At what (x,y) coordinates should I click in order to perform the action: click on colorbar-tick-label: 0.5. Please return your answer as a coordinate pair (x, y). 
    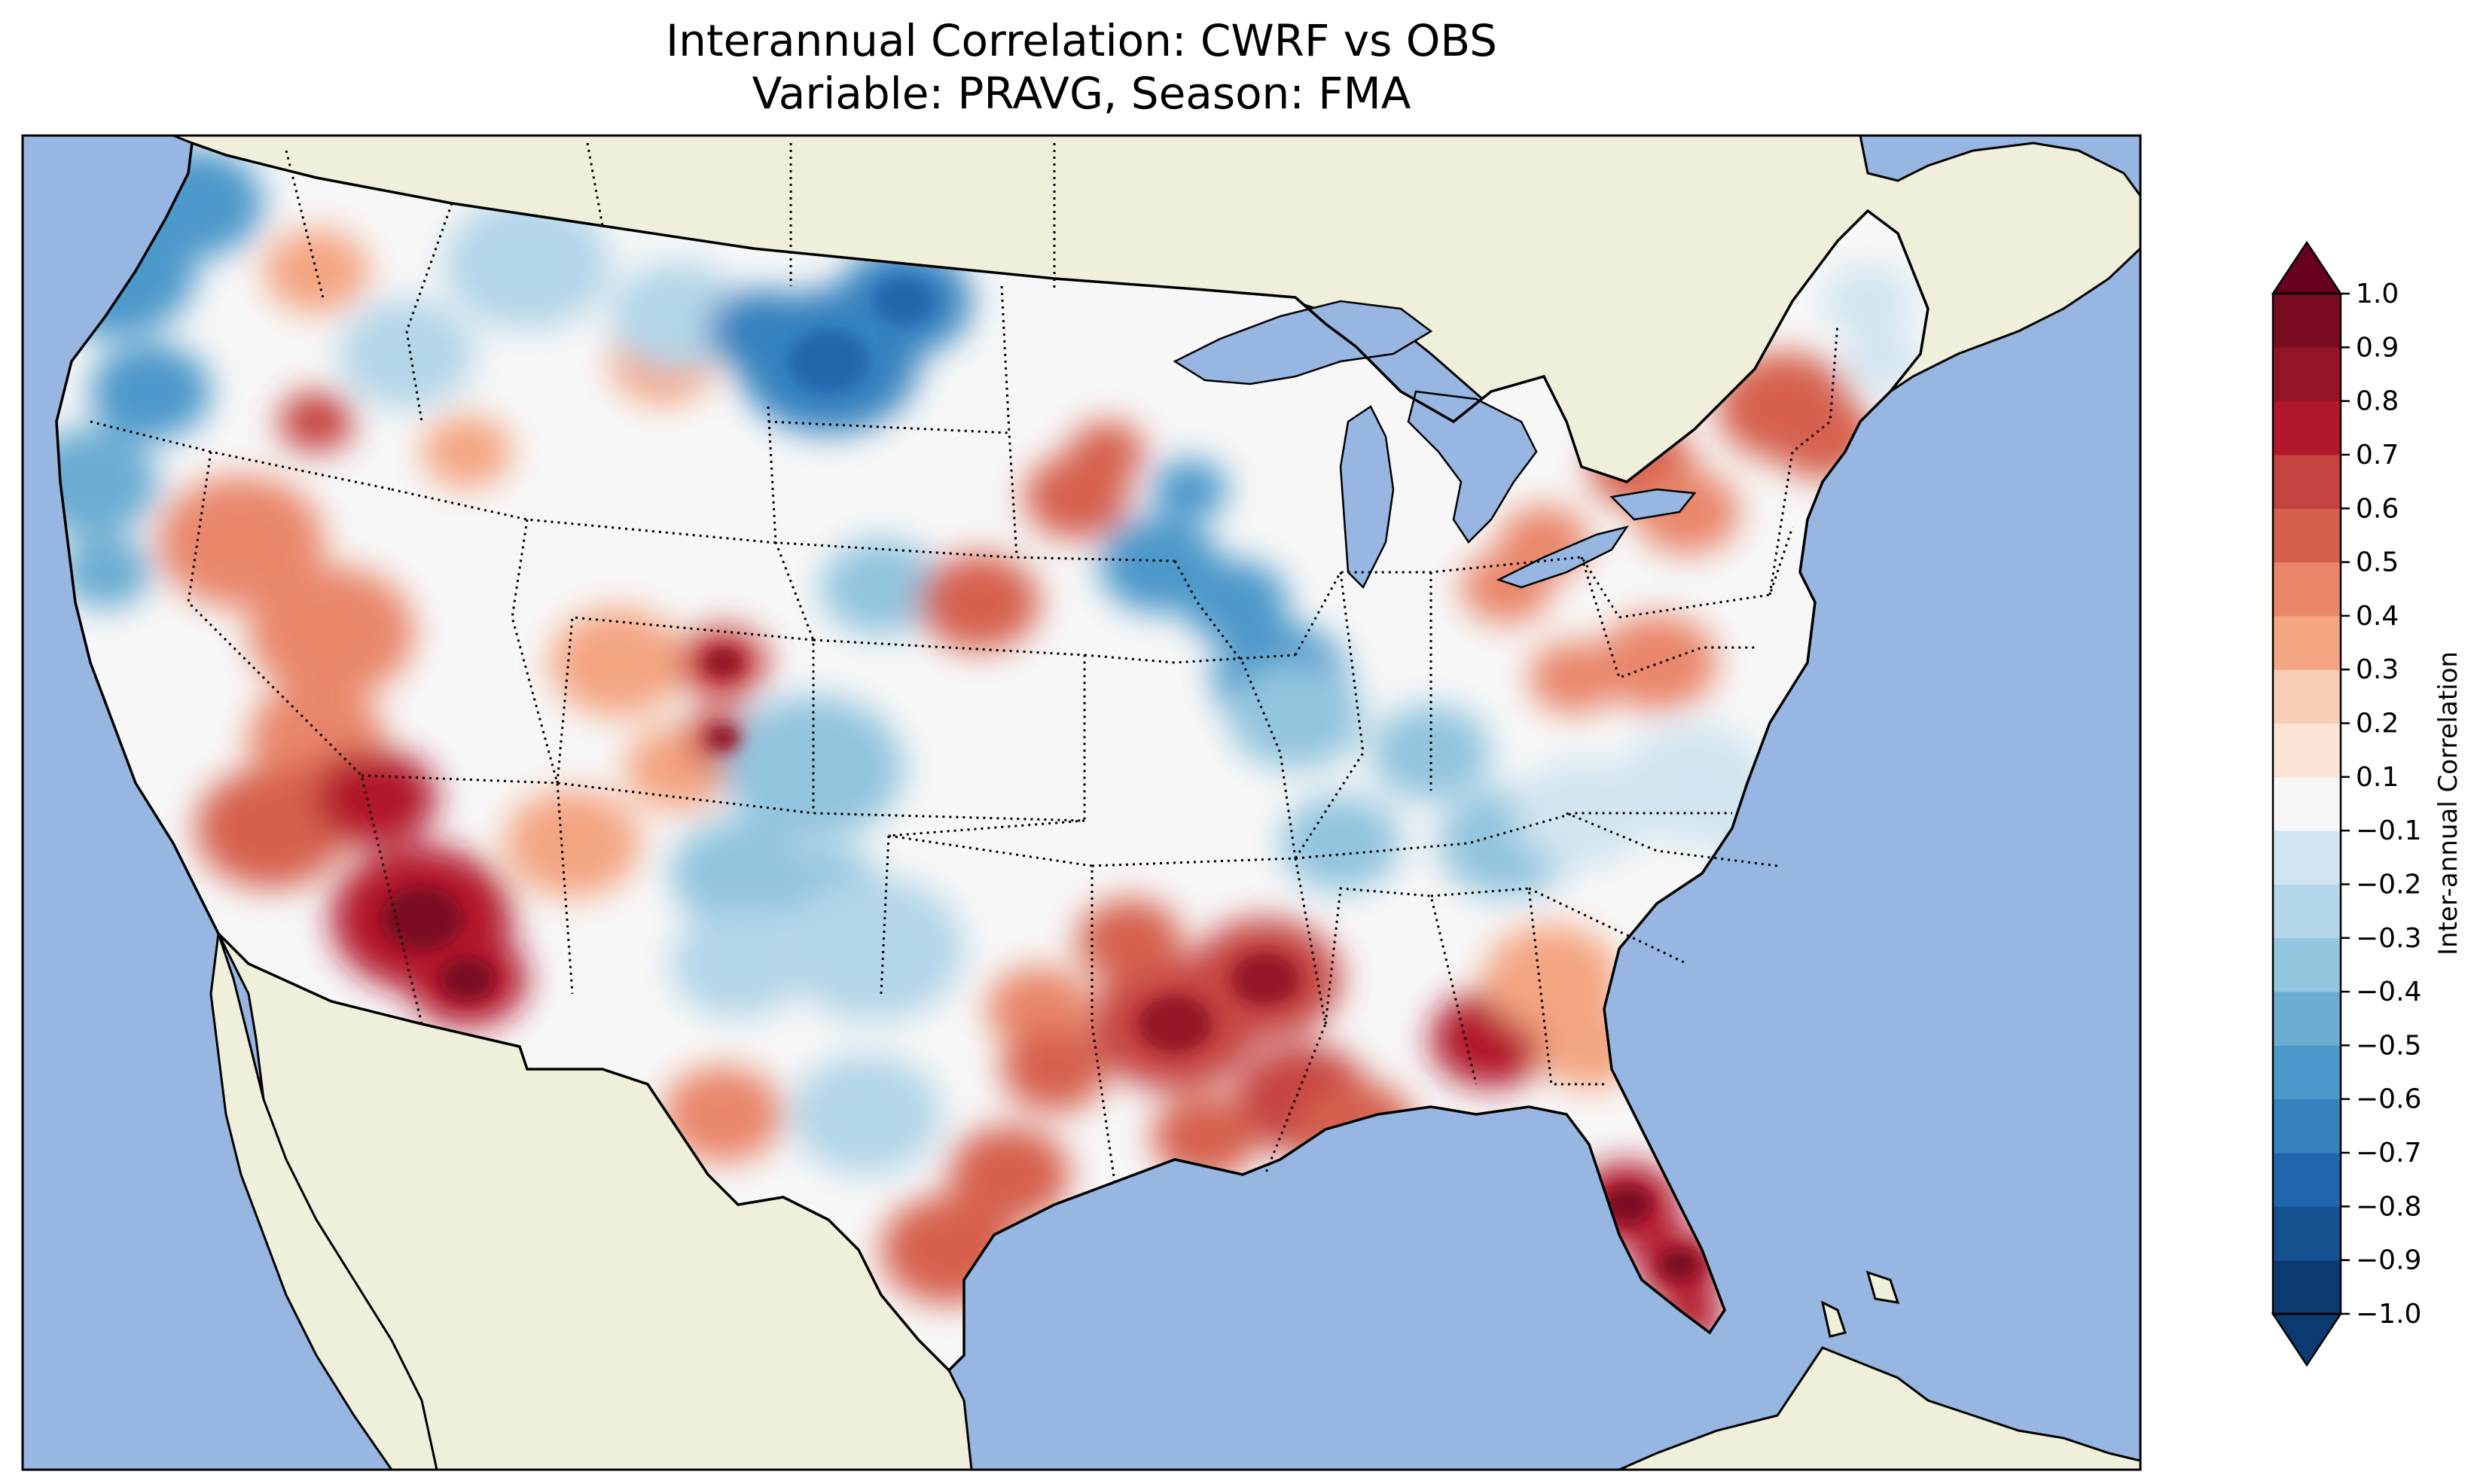
    Looking at the image, I should click on (2377, 562).